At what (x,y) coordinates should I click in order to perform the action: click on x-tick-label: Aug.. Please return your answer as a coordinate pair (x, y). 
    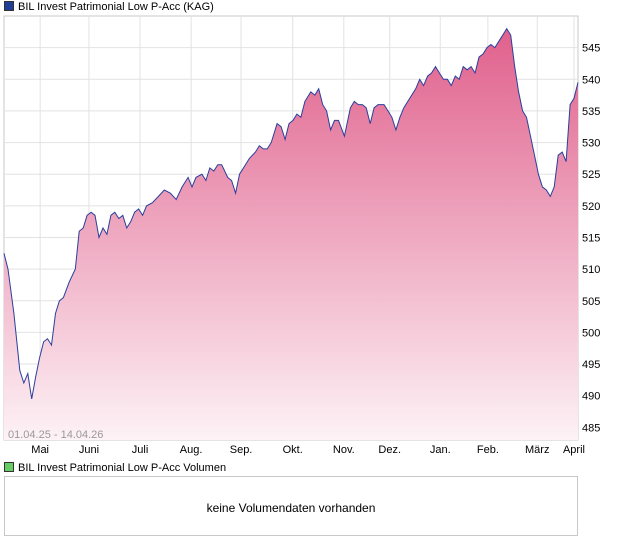
    Looking at the image, I should click on (191, 450).